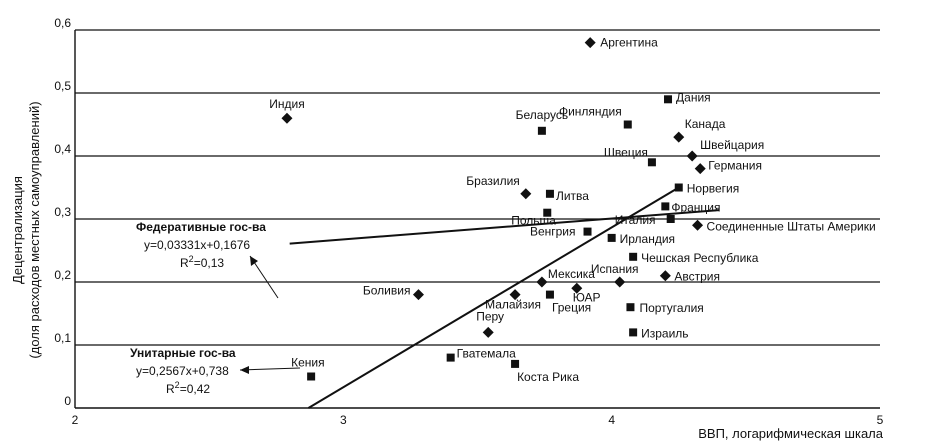 The image size is (930, 444). I want to click on point-label: Чешская Республика, so click(700, 258).